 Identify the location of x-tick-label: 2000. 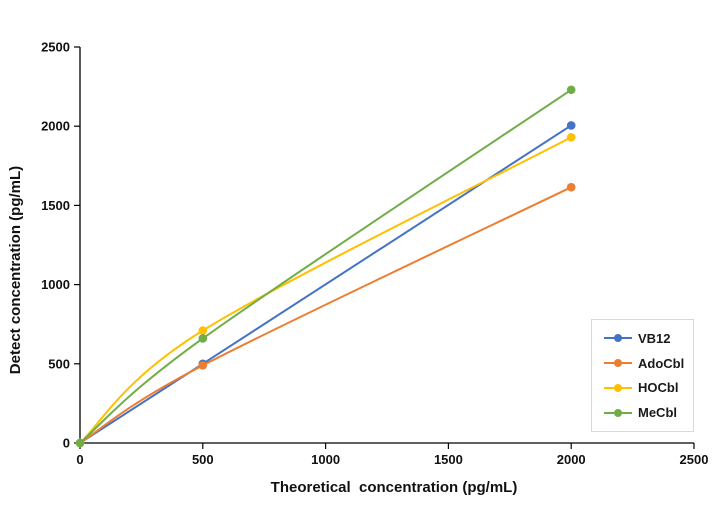
(571, 459).